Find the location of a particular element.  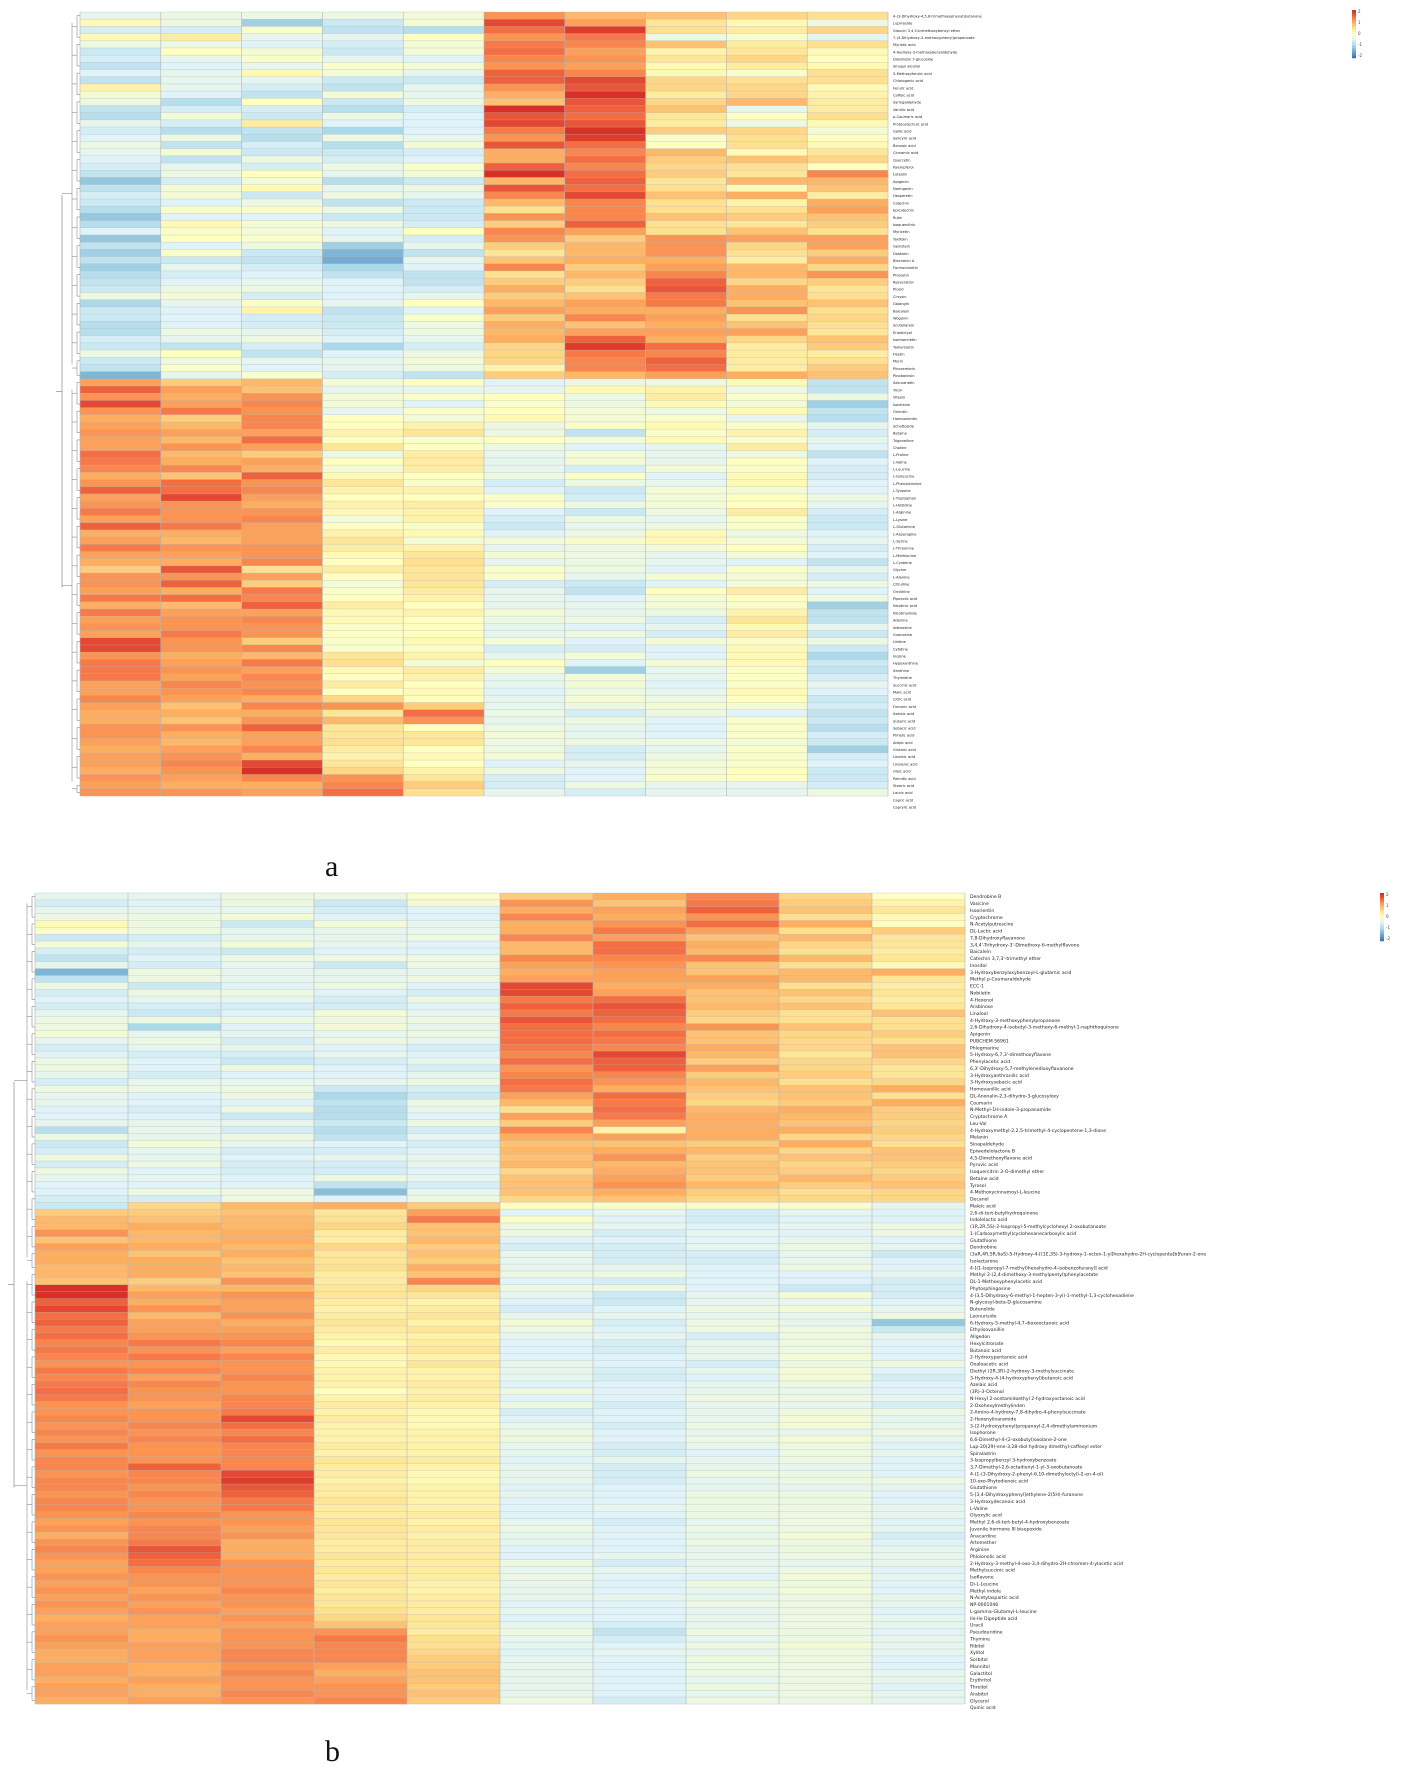

panel-a-row-label: Guanosine is located at coordinates (903, 635).